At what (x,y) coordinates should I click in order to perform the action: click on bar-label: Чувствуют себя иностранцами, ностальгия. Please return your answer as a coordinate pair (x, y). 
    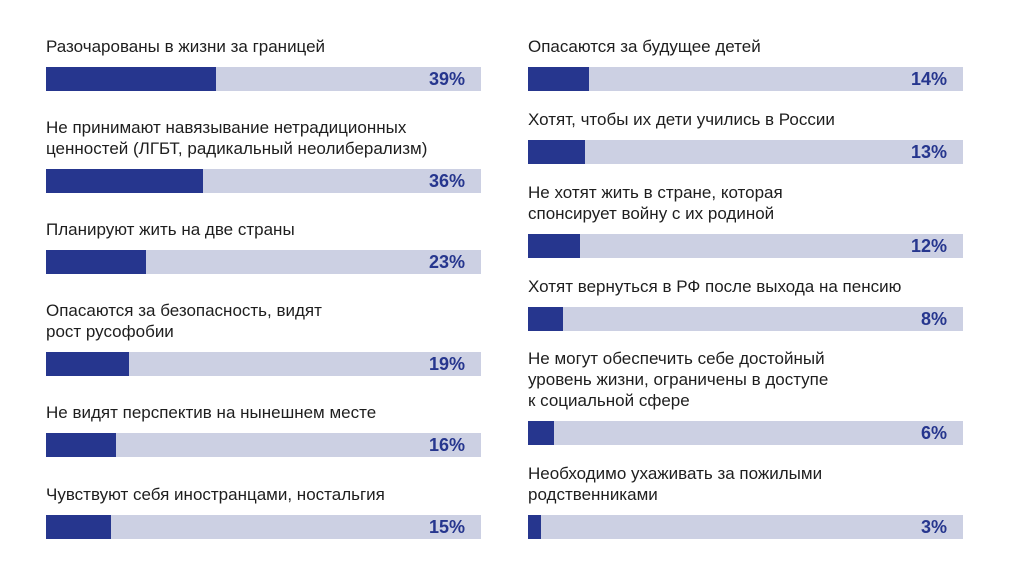
    Looking at the image, I should click on (215, 494).